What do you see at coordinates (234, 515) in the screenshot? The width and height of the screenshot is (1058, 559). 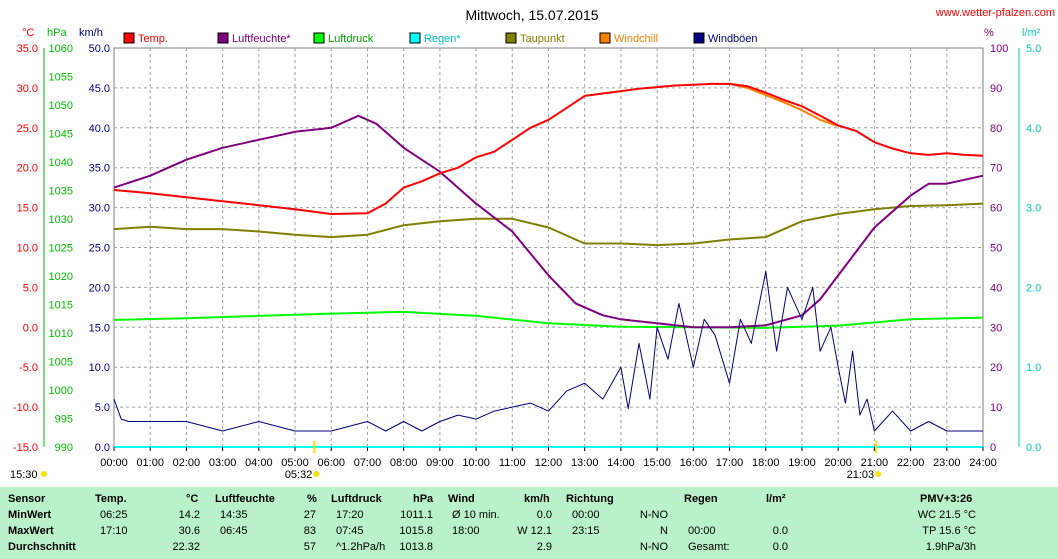 I see `cell-hum-time: 14:35` at bounding box center [234, 515].